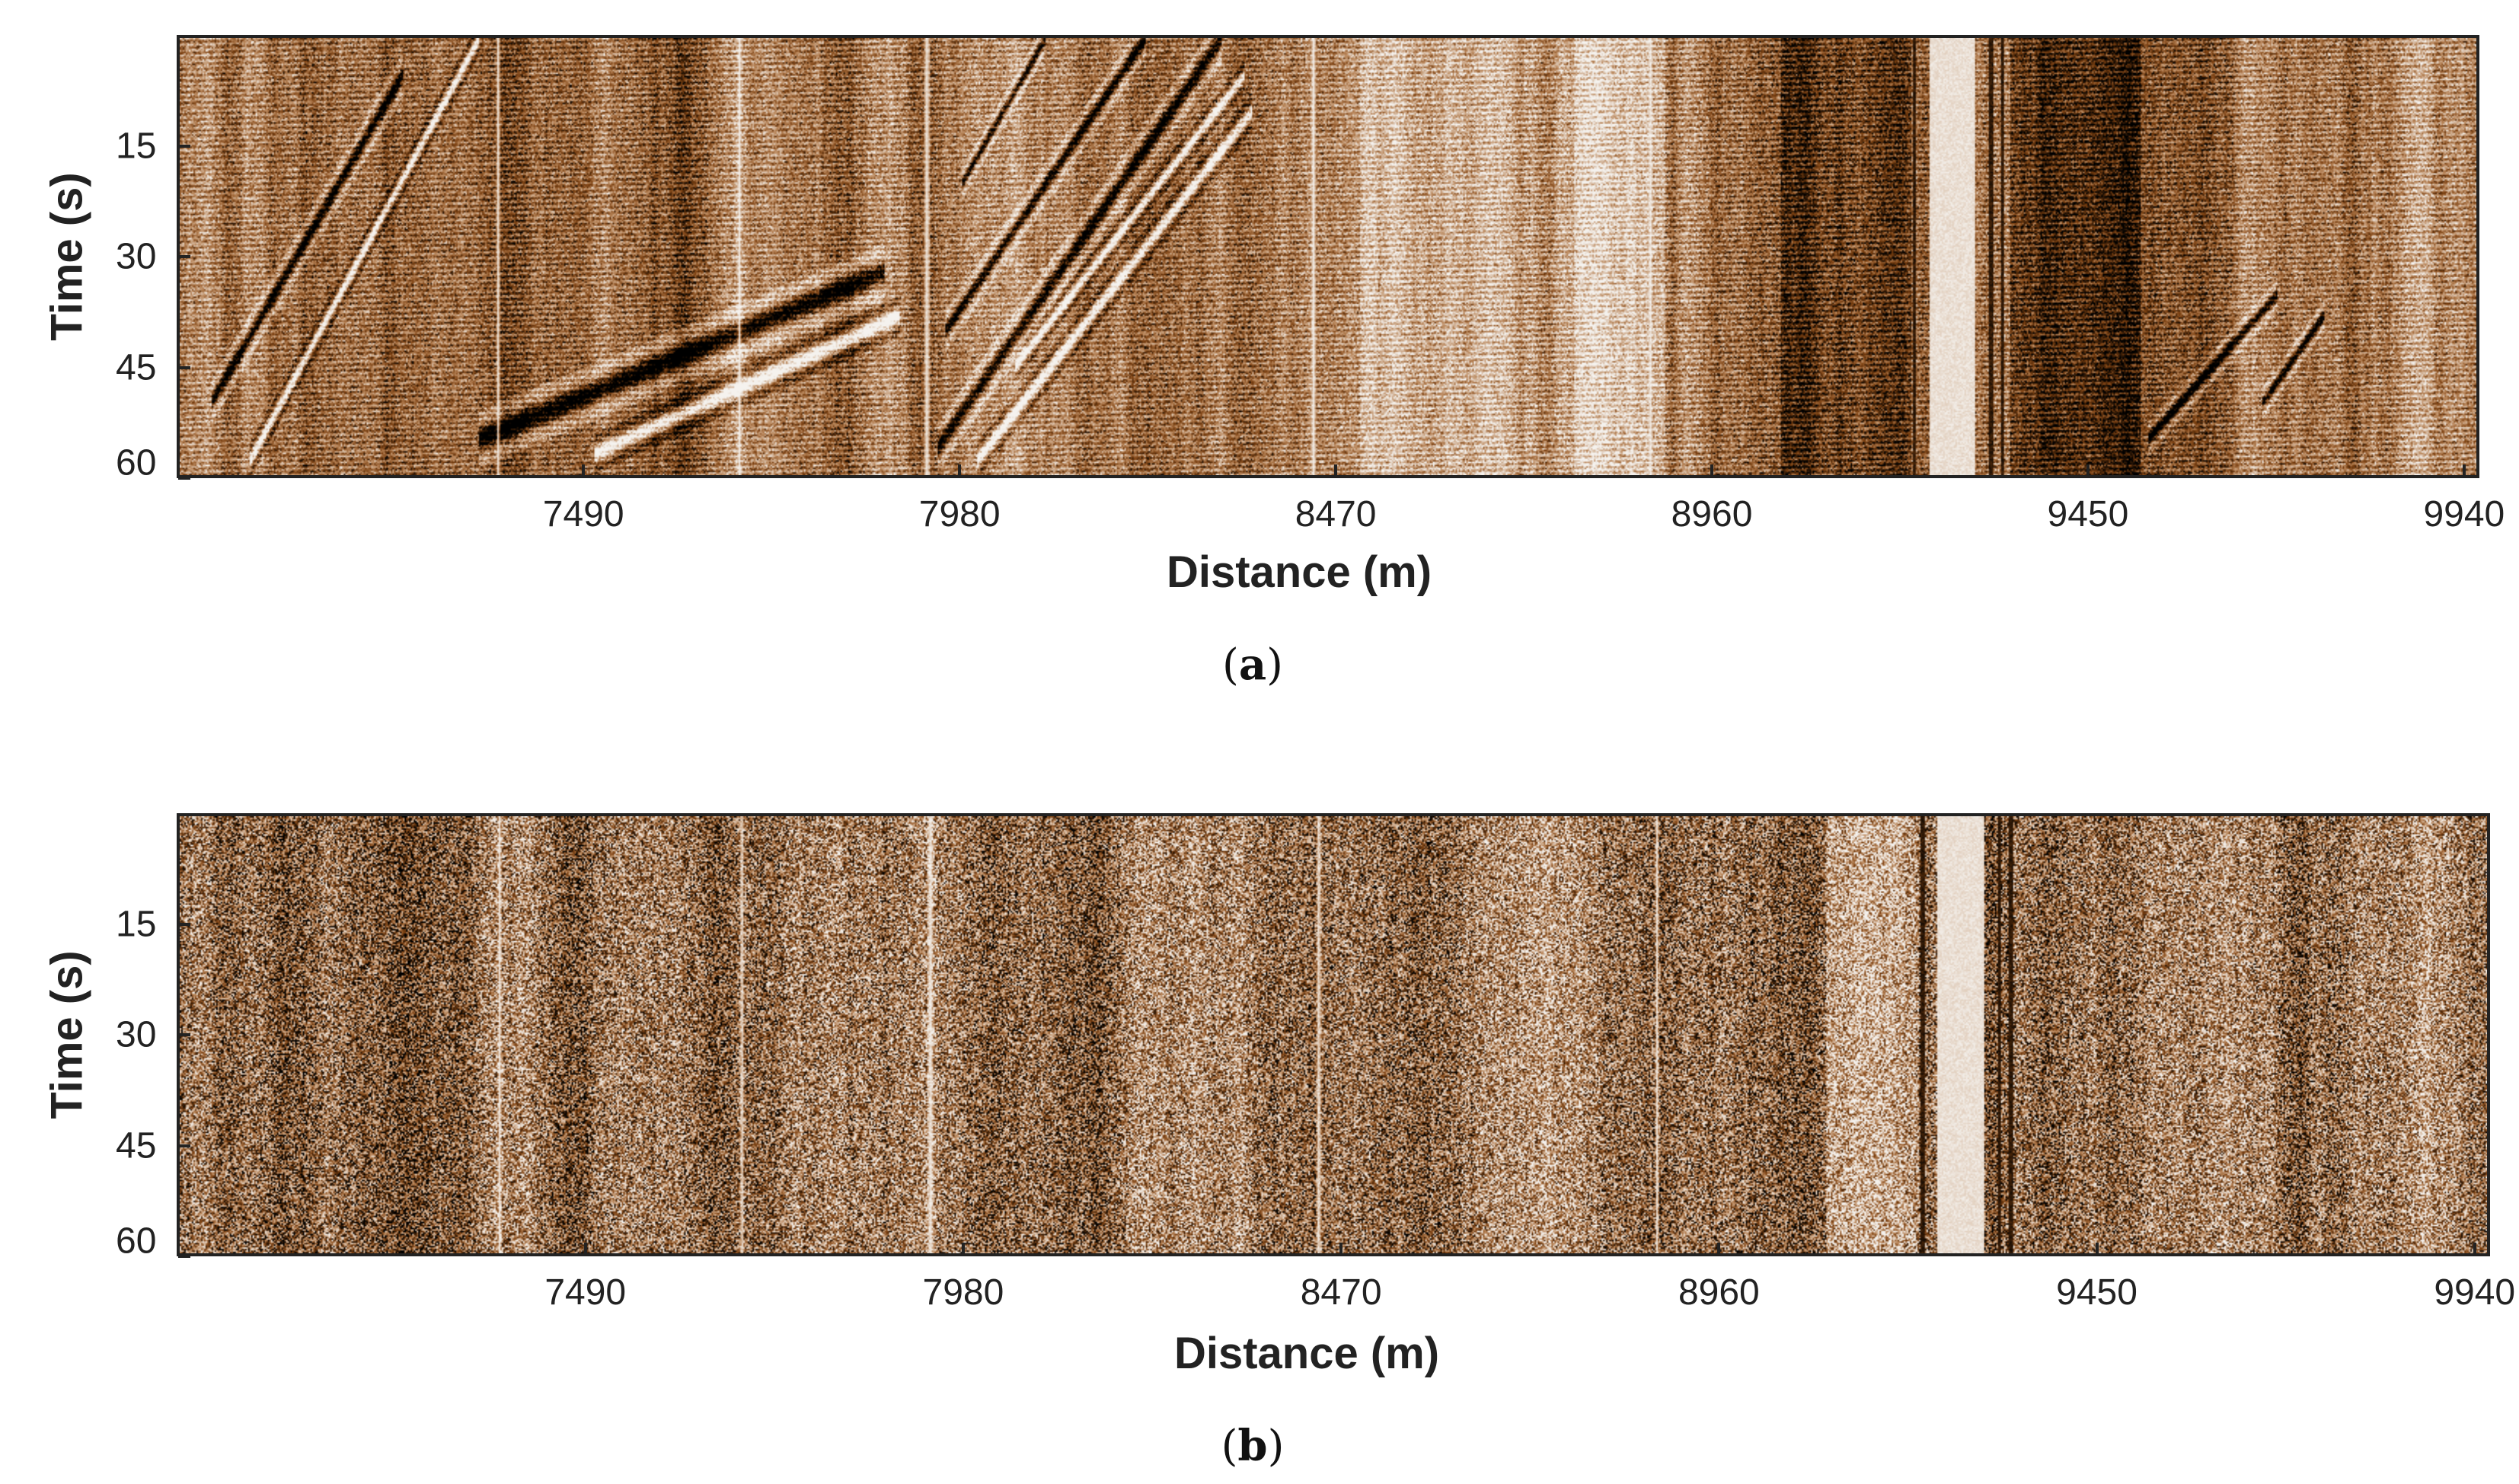  Describe the element at coordinates (1306, 1353) in the screenshot. I see `x-axis-title-b: Distance (m)` at that location.